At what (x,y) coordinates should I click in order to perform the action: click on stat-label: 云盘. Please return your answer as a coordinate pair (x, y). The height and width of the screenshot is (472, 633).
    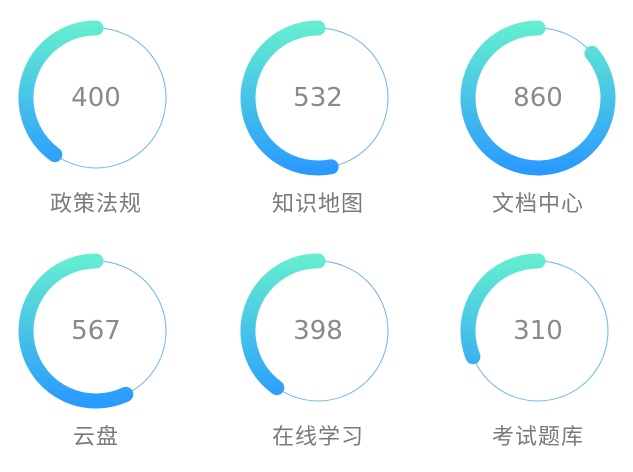
    Looking at the image, I should click on (95, 437).